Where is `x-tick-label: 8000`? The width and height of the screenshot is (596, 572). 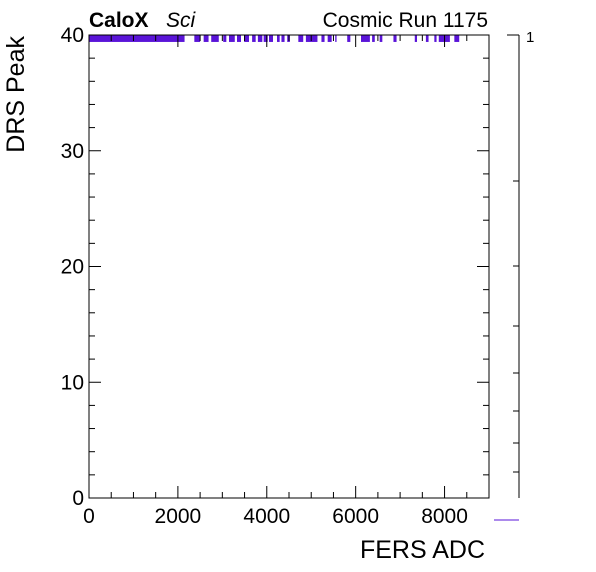 x-tick-label: 8000 is located at coordinates (444, 516).